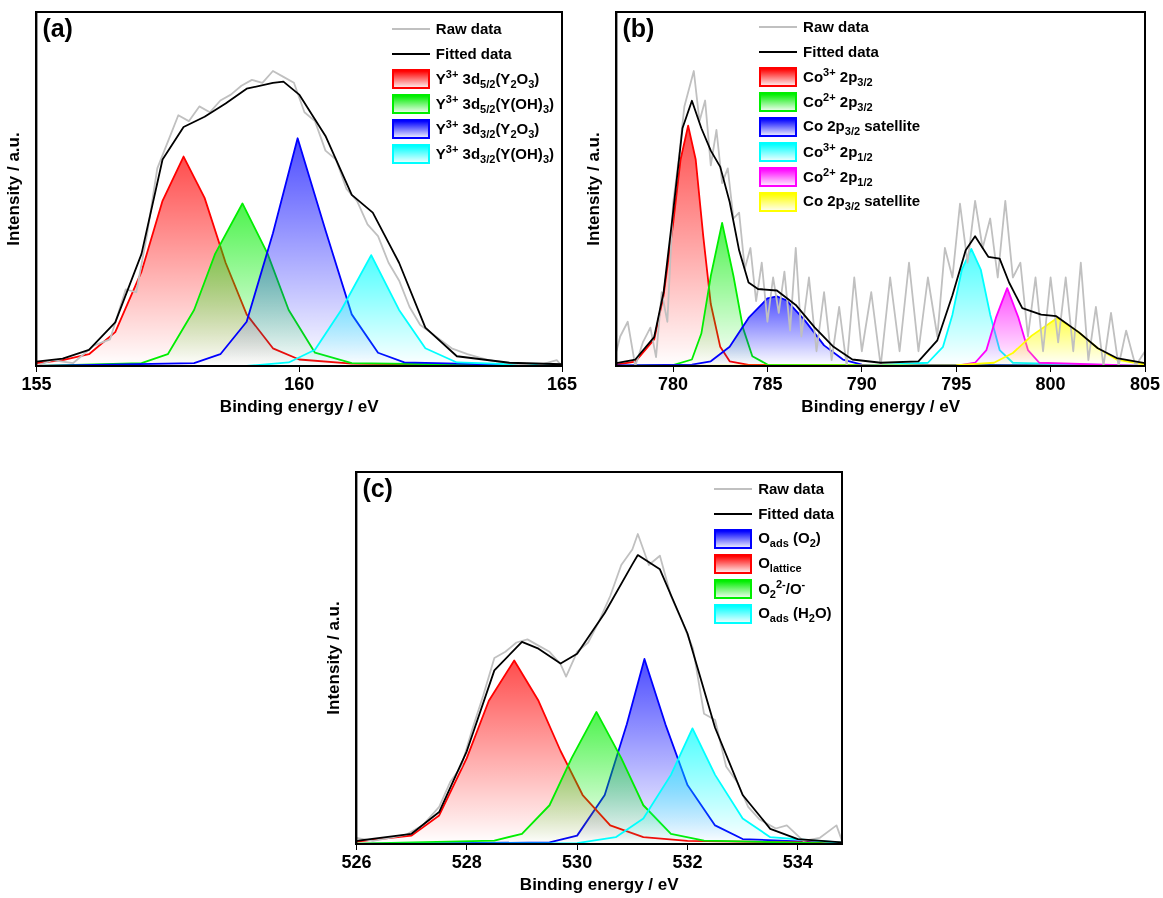  Describe the element at coordinates (299, 383) in the screenshot. I see `x-tick-label: 160` at that location.